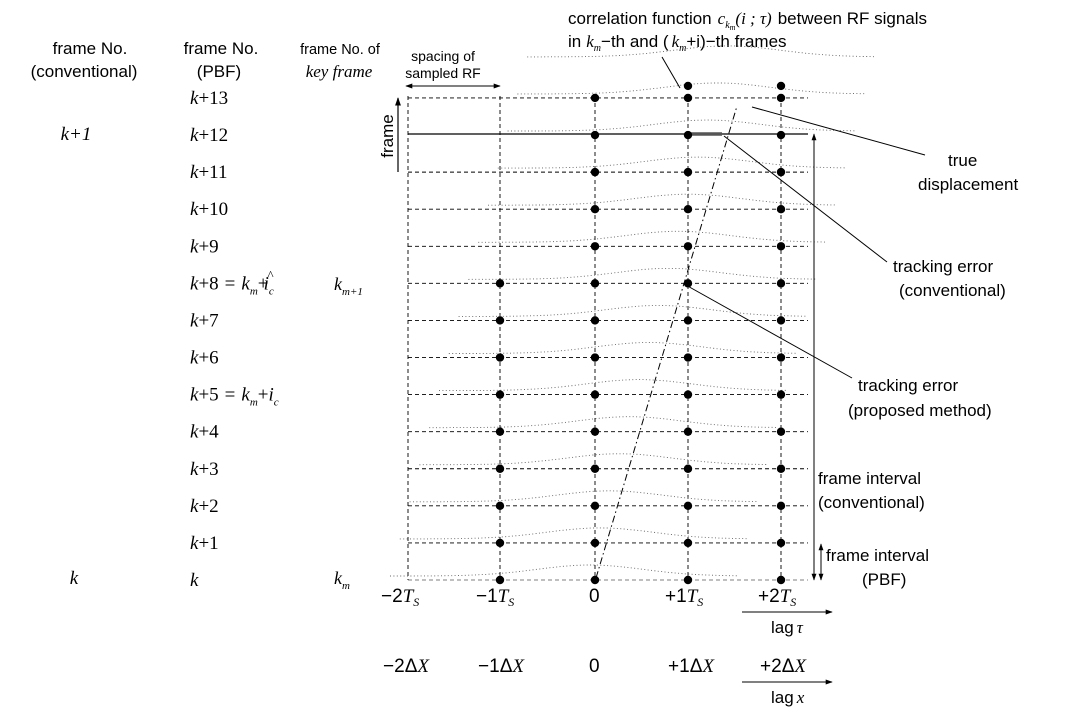  What do you see at coordinates (877, 555) in the screenshot?
I see `fi-pbf-line1: frame interval` at bounding box center [877, 555].